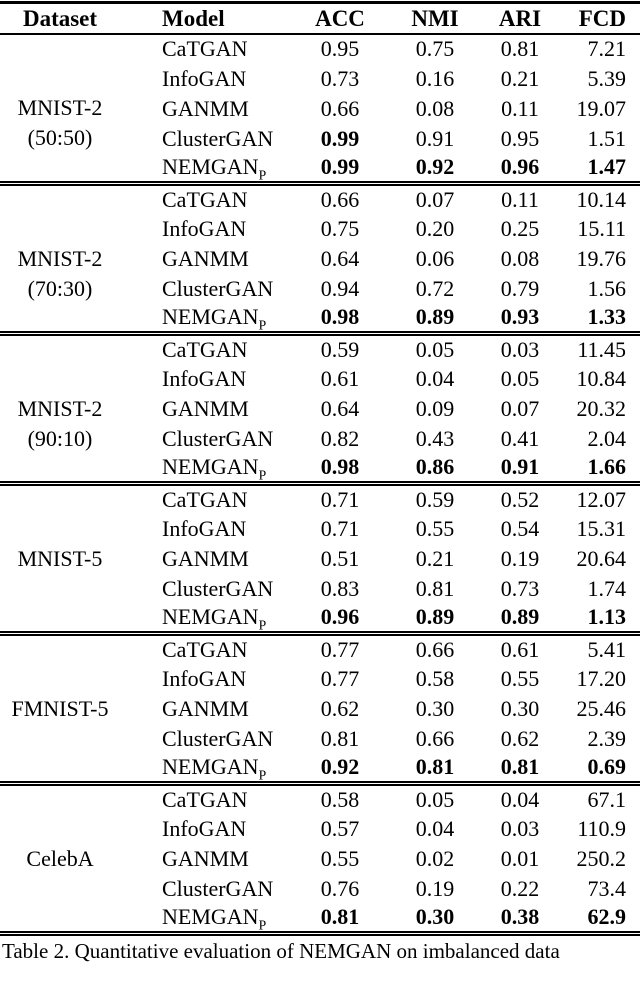 Image resolution: width=640 pixels, height=1005 pixels. What do you see at coordinates (340, 108) in the screenshot?
I see `metric-value: 0.66` at bounding box center [340, 108].